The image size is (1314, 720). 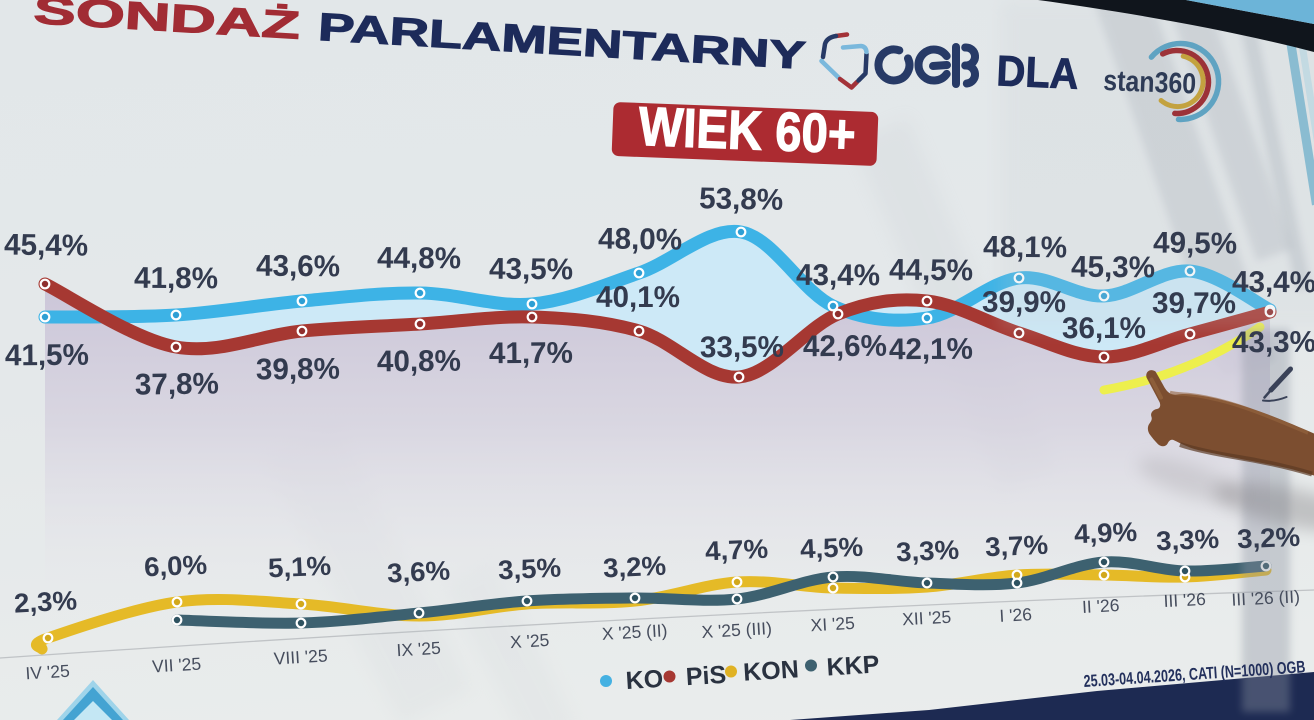 What do you see at coordinates (832, 624) in the screenshot?
I see `svg-text: XI '25` at bounding box center [832, 624].